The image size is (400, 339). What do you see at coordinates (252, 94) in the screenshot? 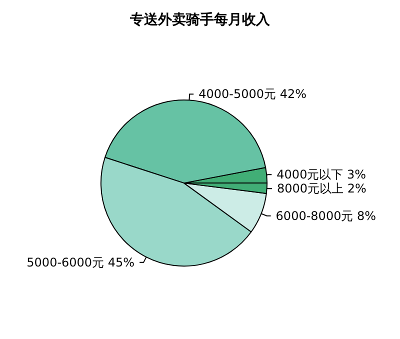
I see `slice-label: 4000-5000元 42%` at bounding box center [252, 94].